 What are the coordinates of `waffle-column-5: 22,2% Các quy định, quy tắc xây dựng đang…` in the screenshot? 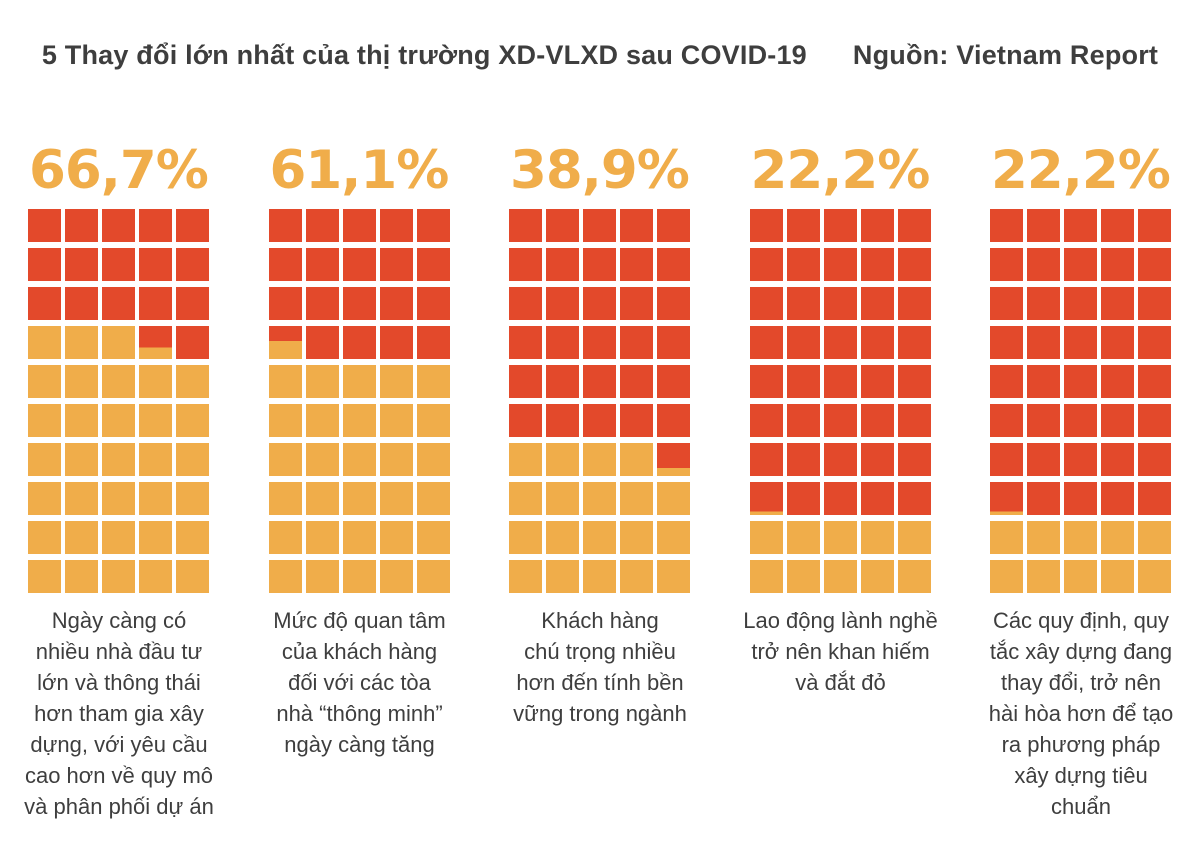 It's located at (1081, 481).